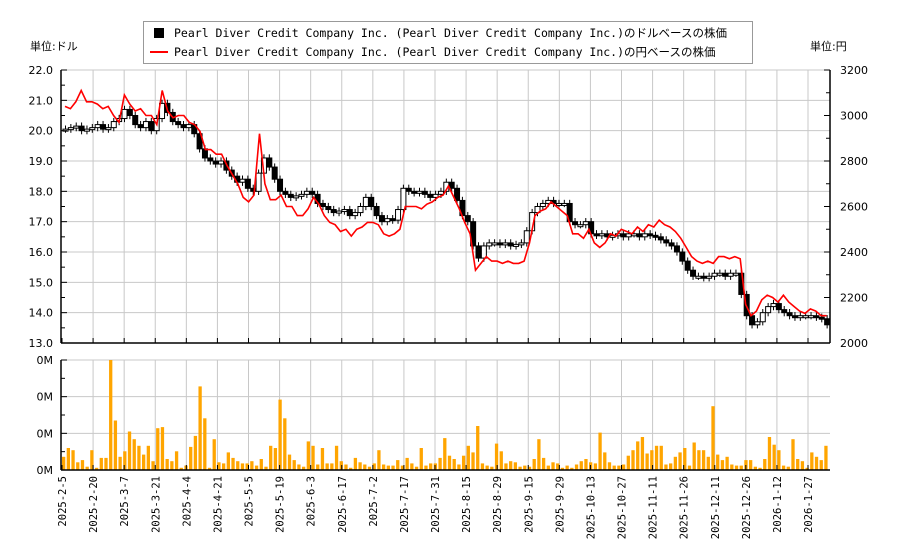  What do you see at coordinates (250, 501) in the screenshot?
I see `x-axis-date-label: 2025-5-5` at bounding box center [250, 501].